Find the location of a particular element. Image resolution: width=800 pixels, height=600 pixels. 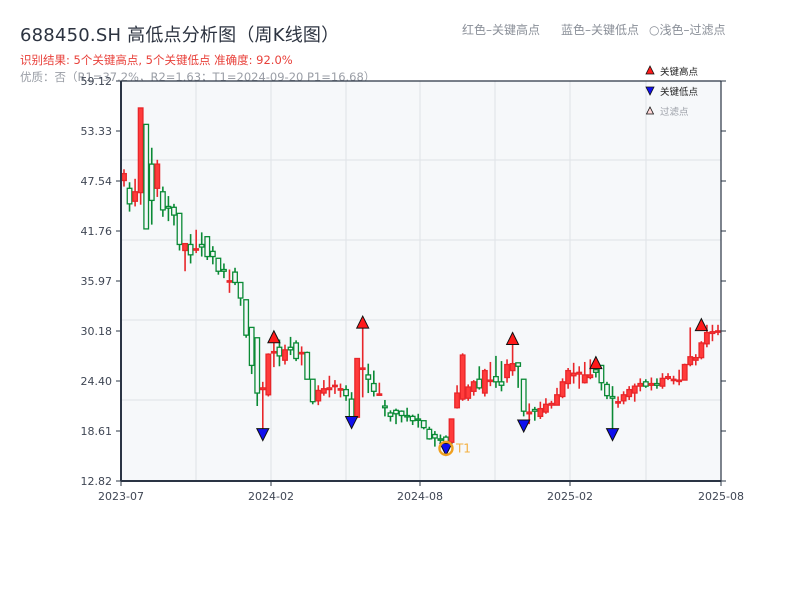

color-legend-item: 蓝色–关键低点 is located at coordinates (600, 30).